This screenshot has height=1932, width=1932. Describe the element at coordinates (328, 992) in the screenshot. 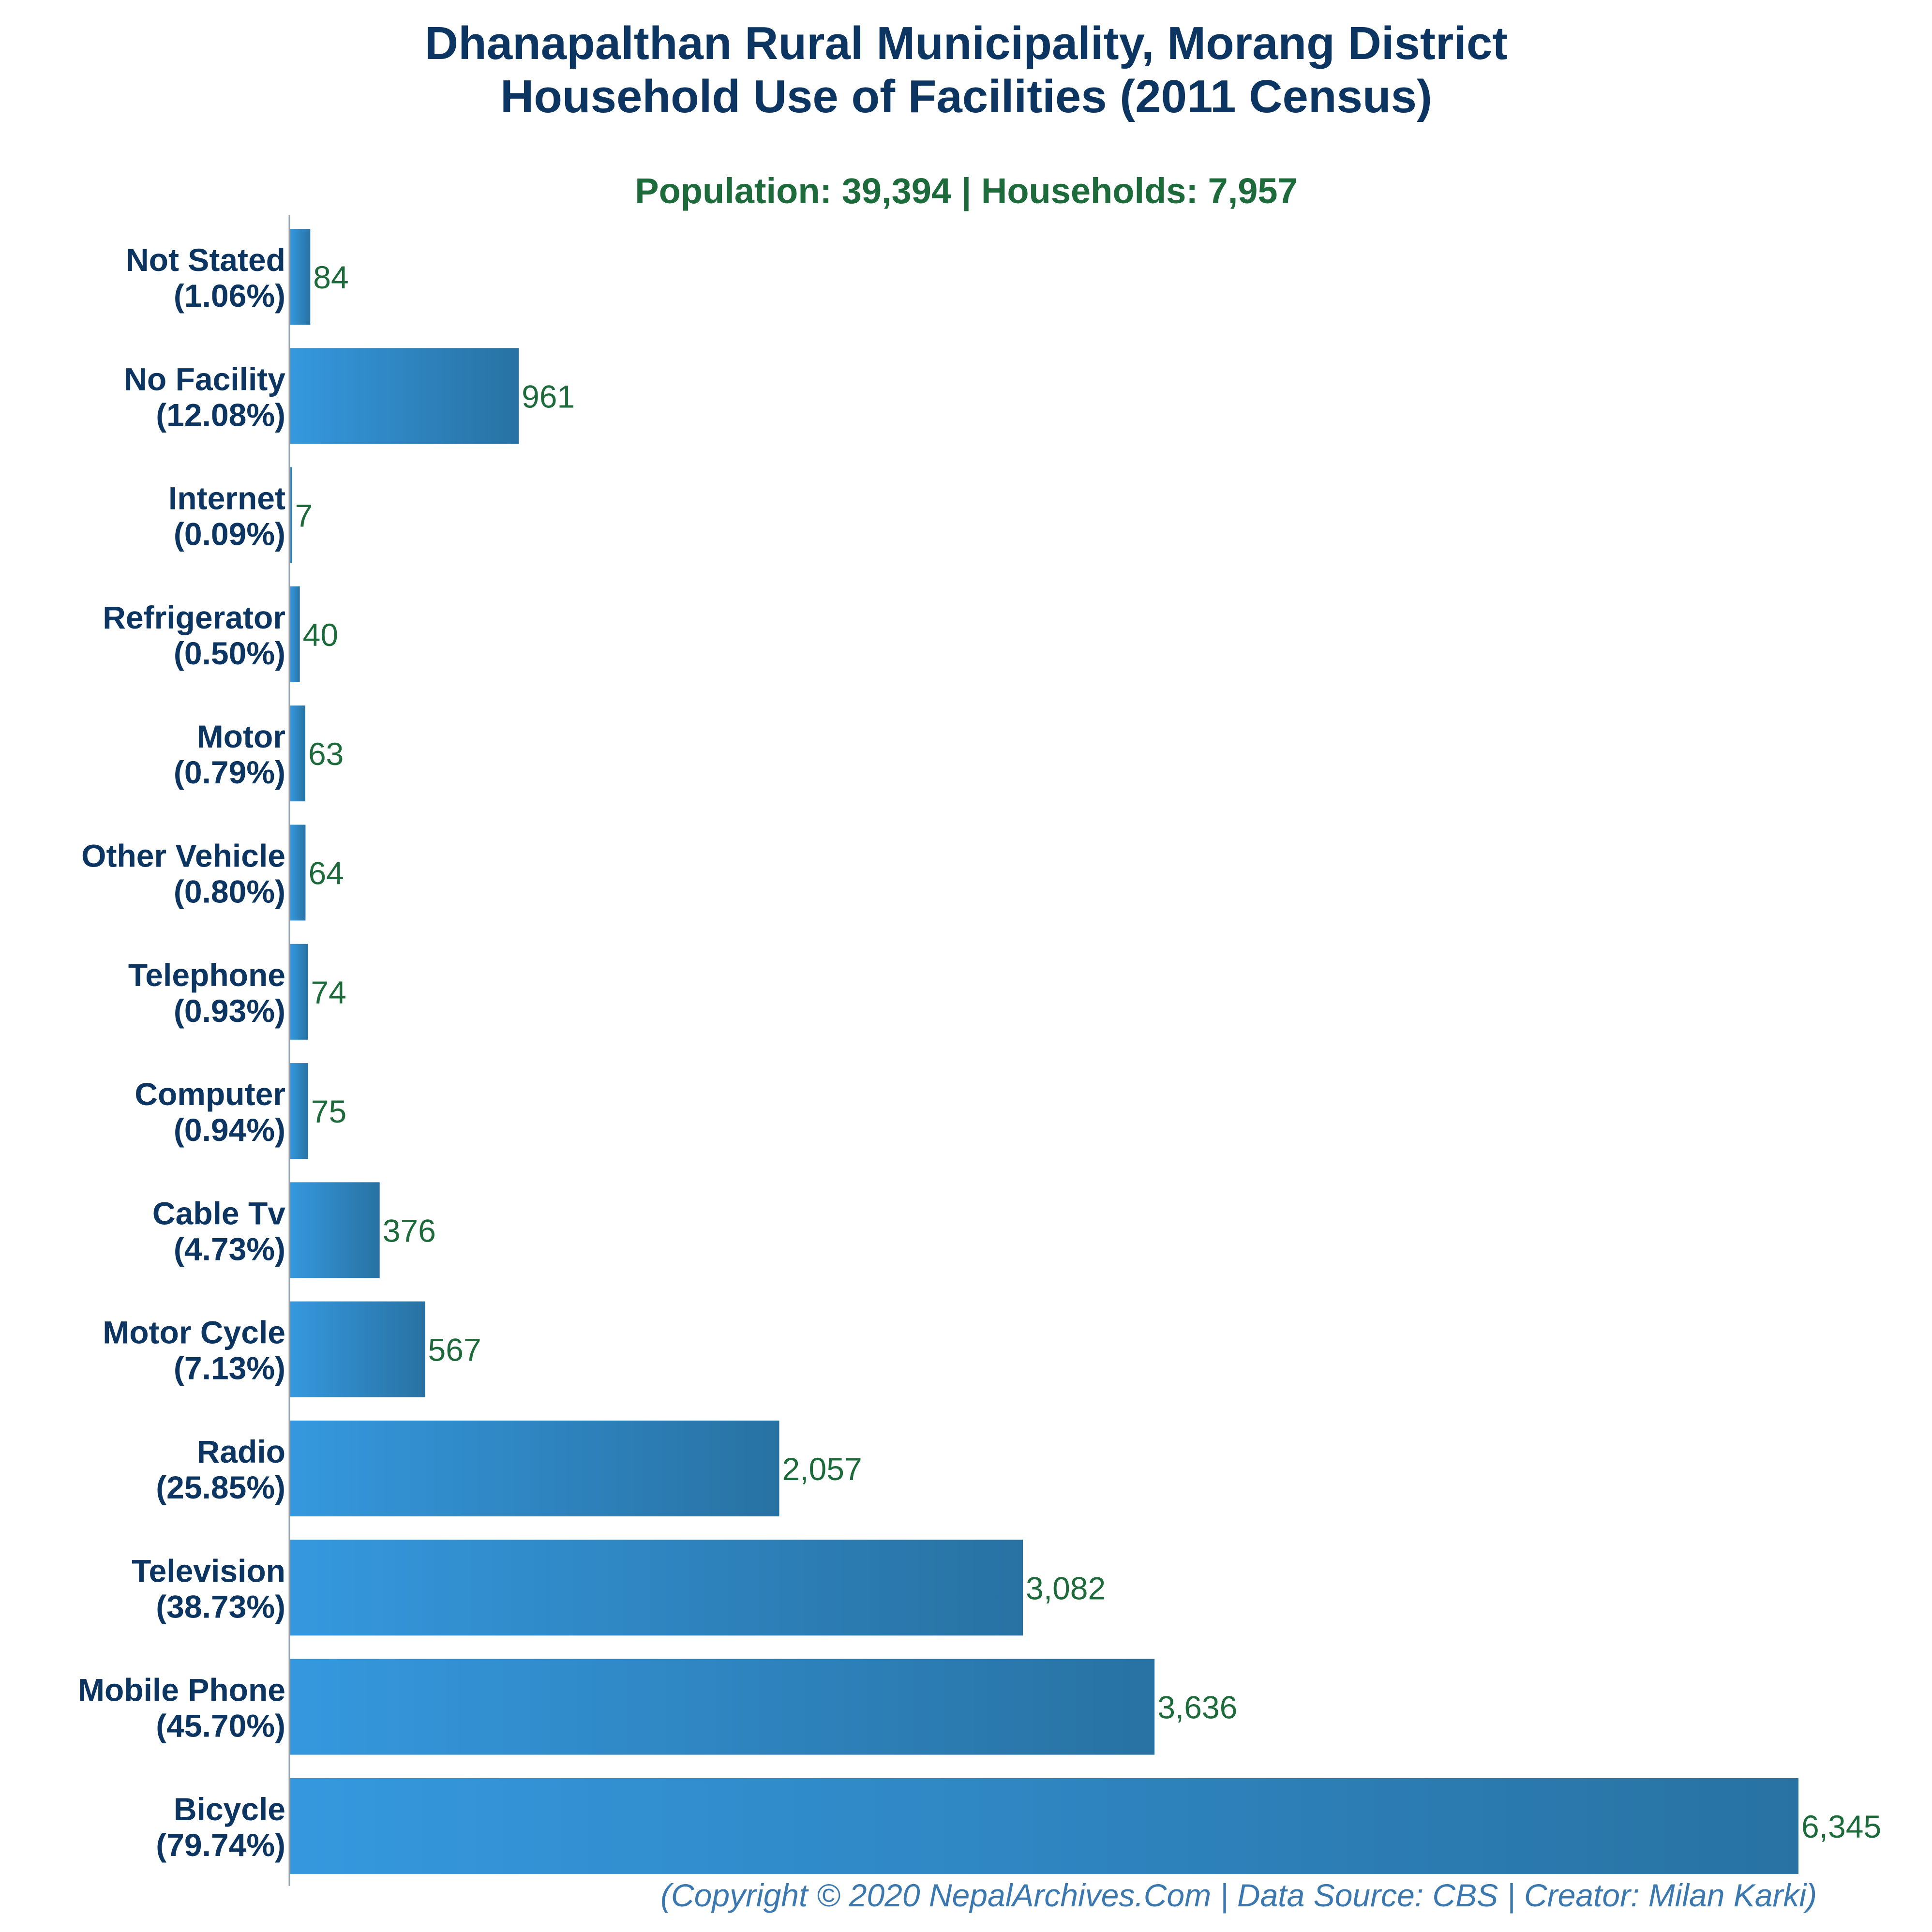

I see `value-label: 74` at that location.